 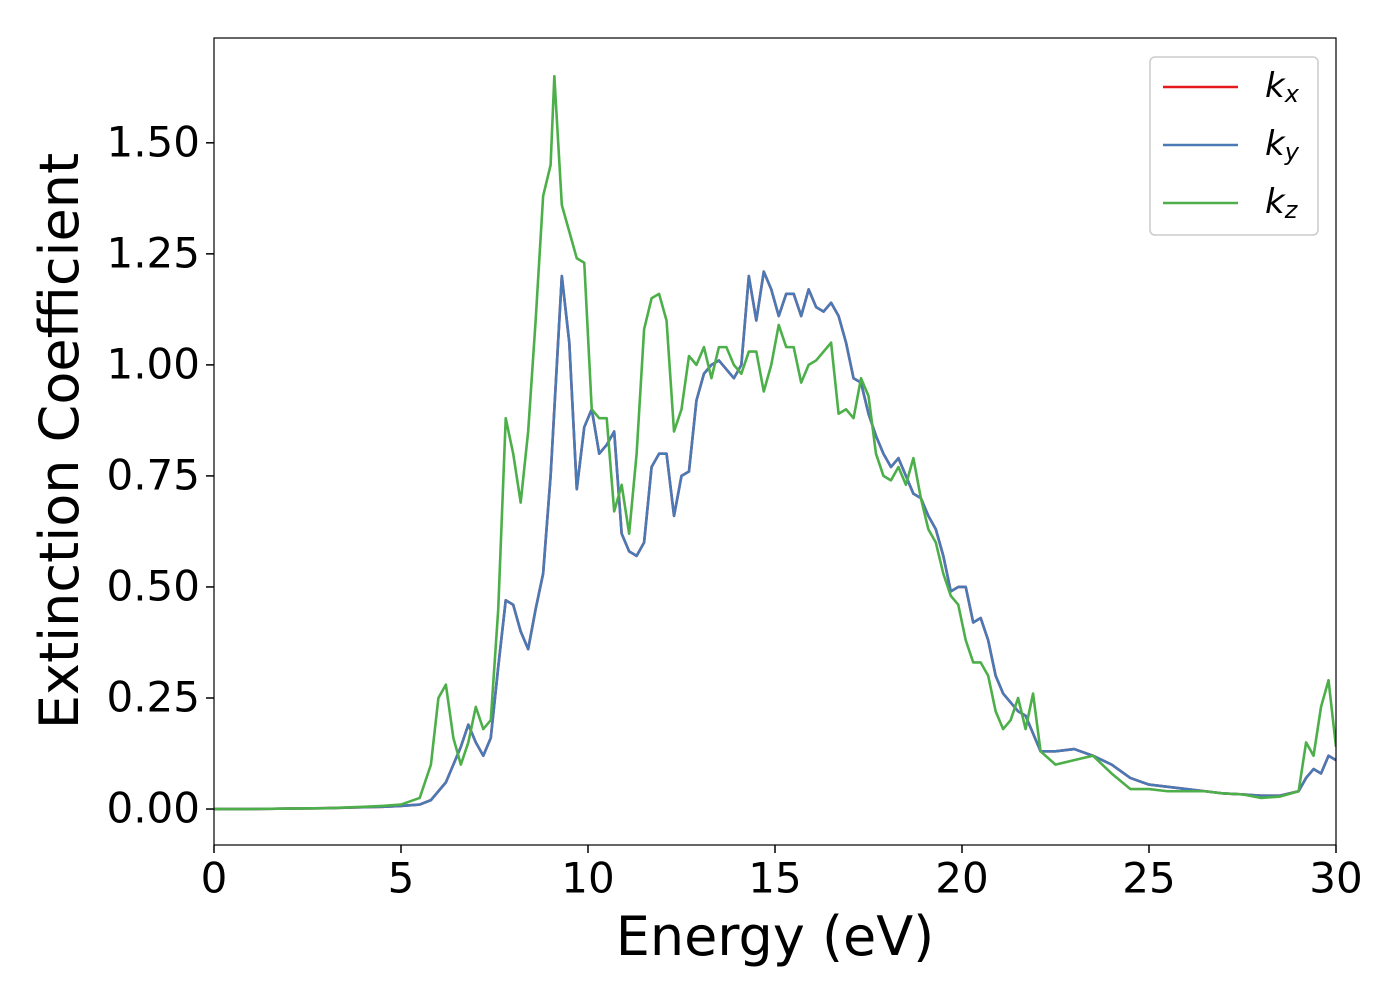 What do you see at coordinates (587, 878) in the screenshot?
I see `x-tick-label: 10` at bounding box center [587, 878].